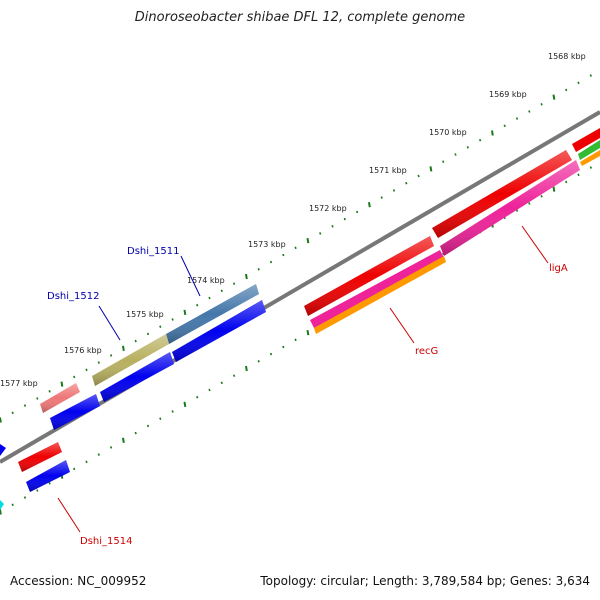  What do you see at coordinates (328, 208) in the screenshot?
I see `tick-label: 1572 kbp` at bounding box center [328, 208].